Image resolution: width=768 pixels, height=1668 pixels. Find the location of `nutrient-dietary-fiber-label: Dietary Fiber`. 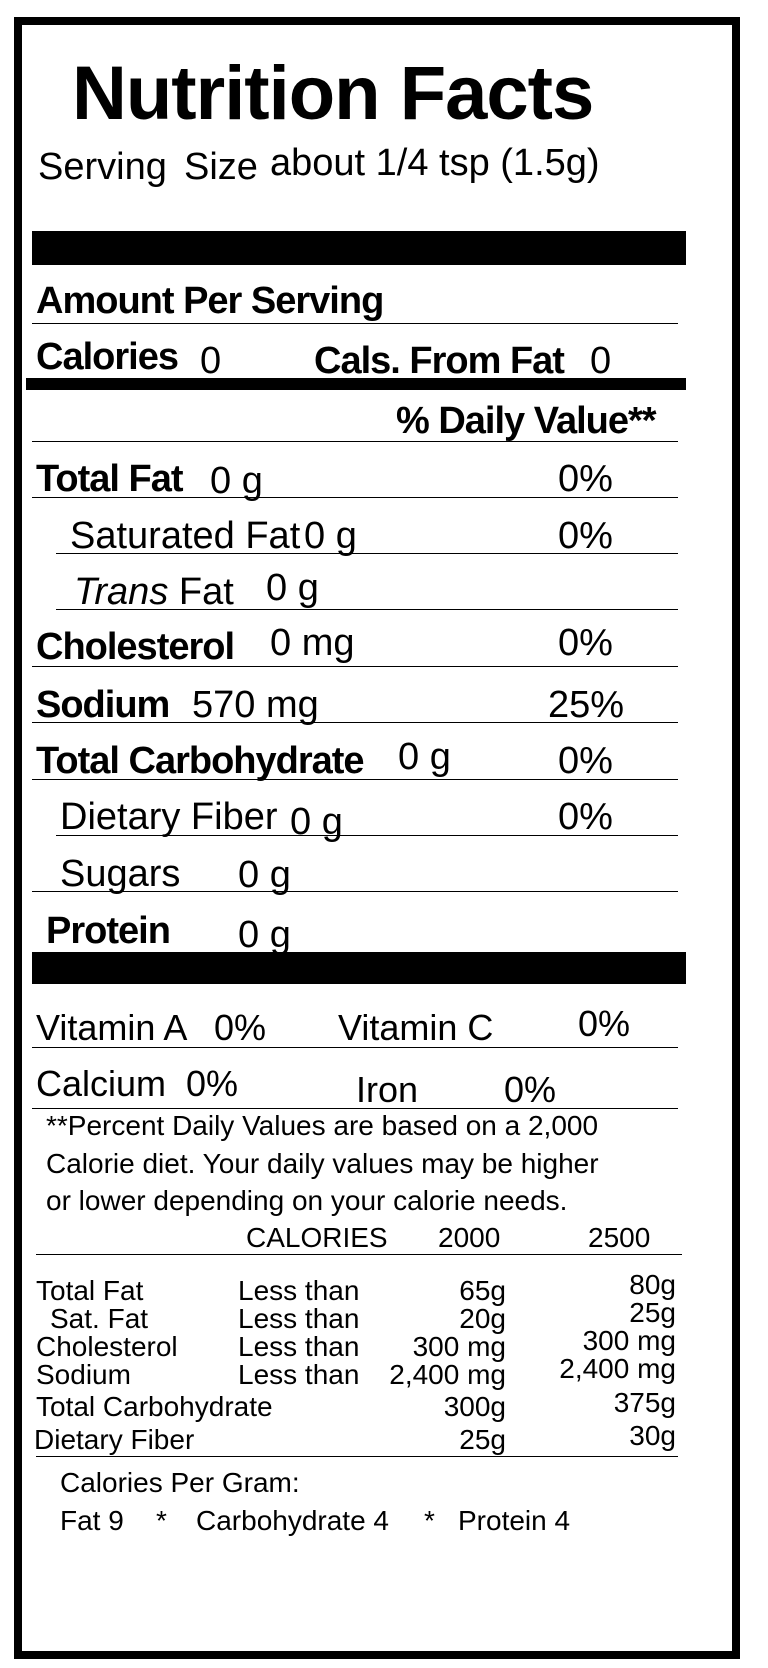

nutrient-dietary-fiber-label: Dietary Fiber is located at coordinates (169, 817).